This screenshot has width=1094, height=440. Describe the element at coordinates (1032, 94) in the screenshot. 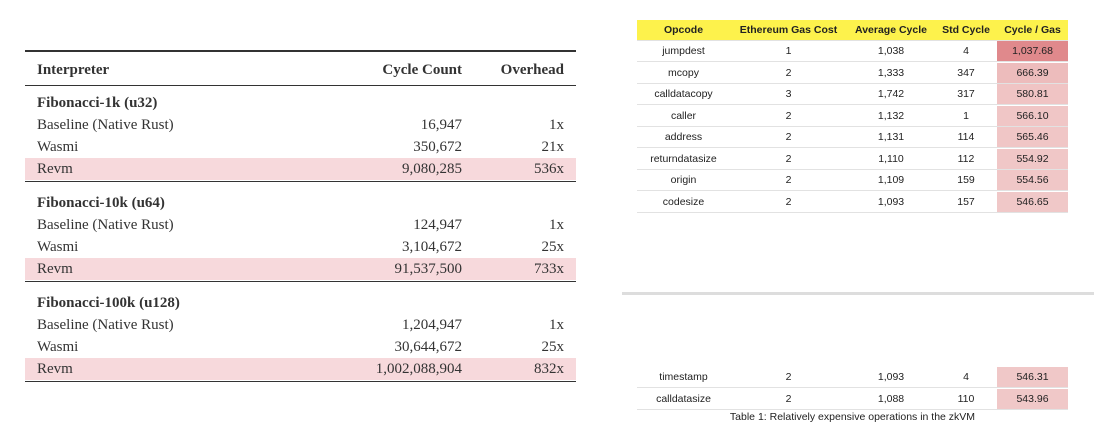

I see `cell: 580.81` at that location.